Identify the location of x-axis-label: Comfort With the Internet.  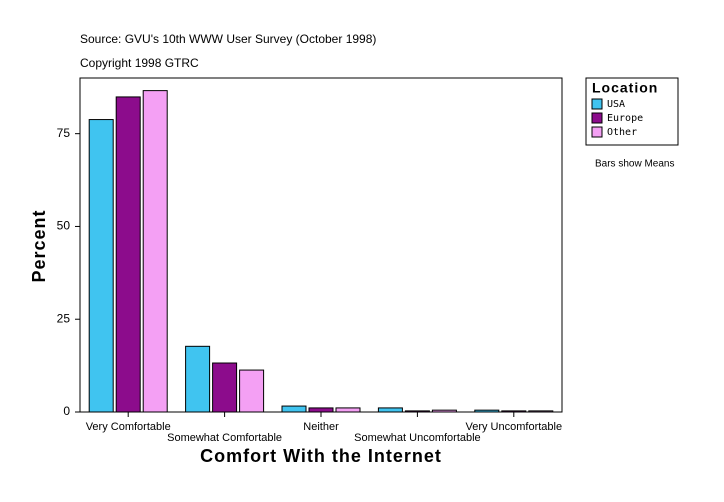
(321, 456).